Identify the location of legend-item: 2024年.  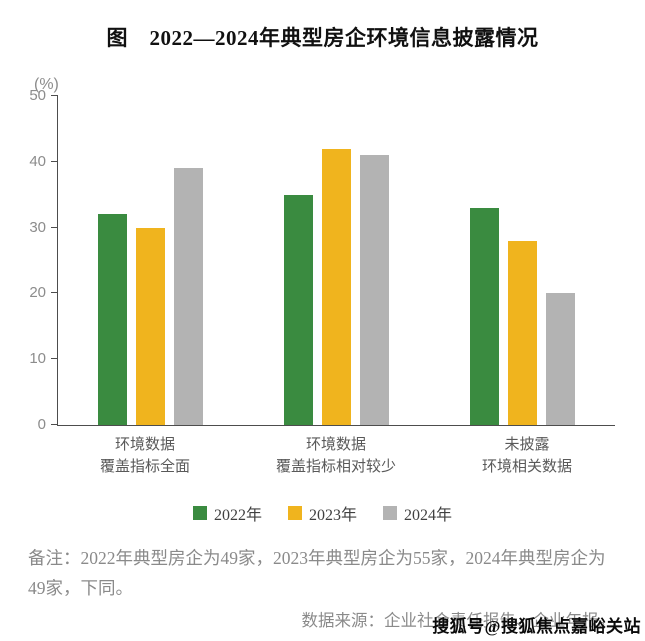
(417, 513).